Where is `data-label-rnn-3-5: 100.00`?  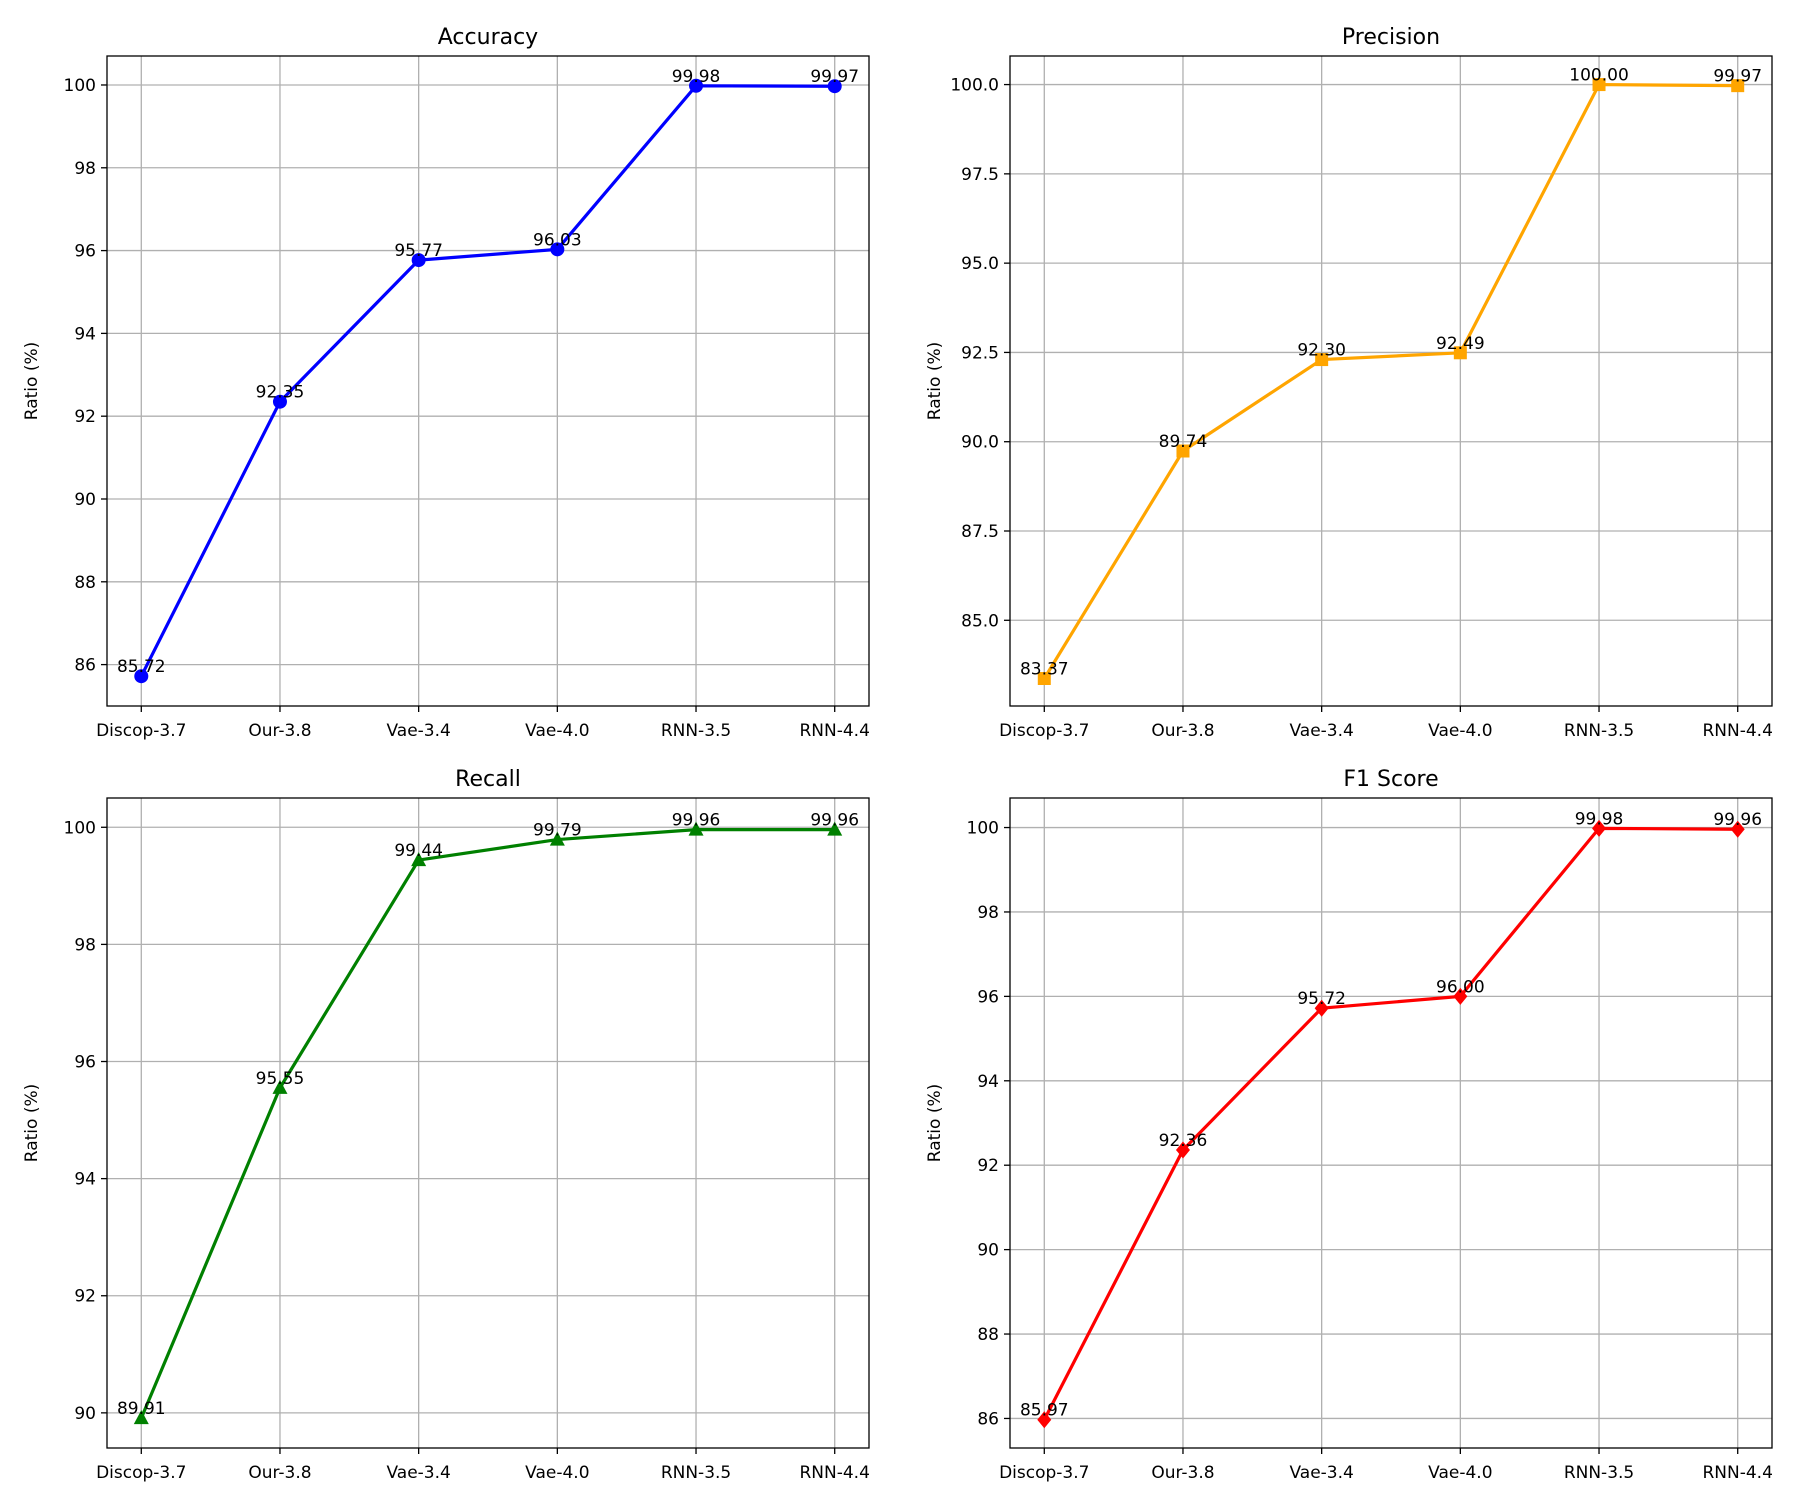 data-label-rnn-3-5: 100.00 is located at coordinates (1598, 76).